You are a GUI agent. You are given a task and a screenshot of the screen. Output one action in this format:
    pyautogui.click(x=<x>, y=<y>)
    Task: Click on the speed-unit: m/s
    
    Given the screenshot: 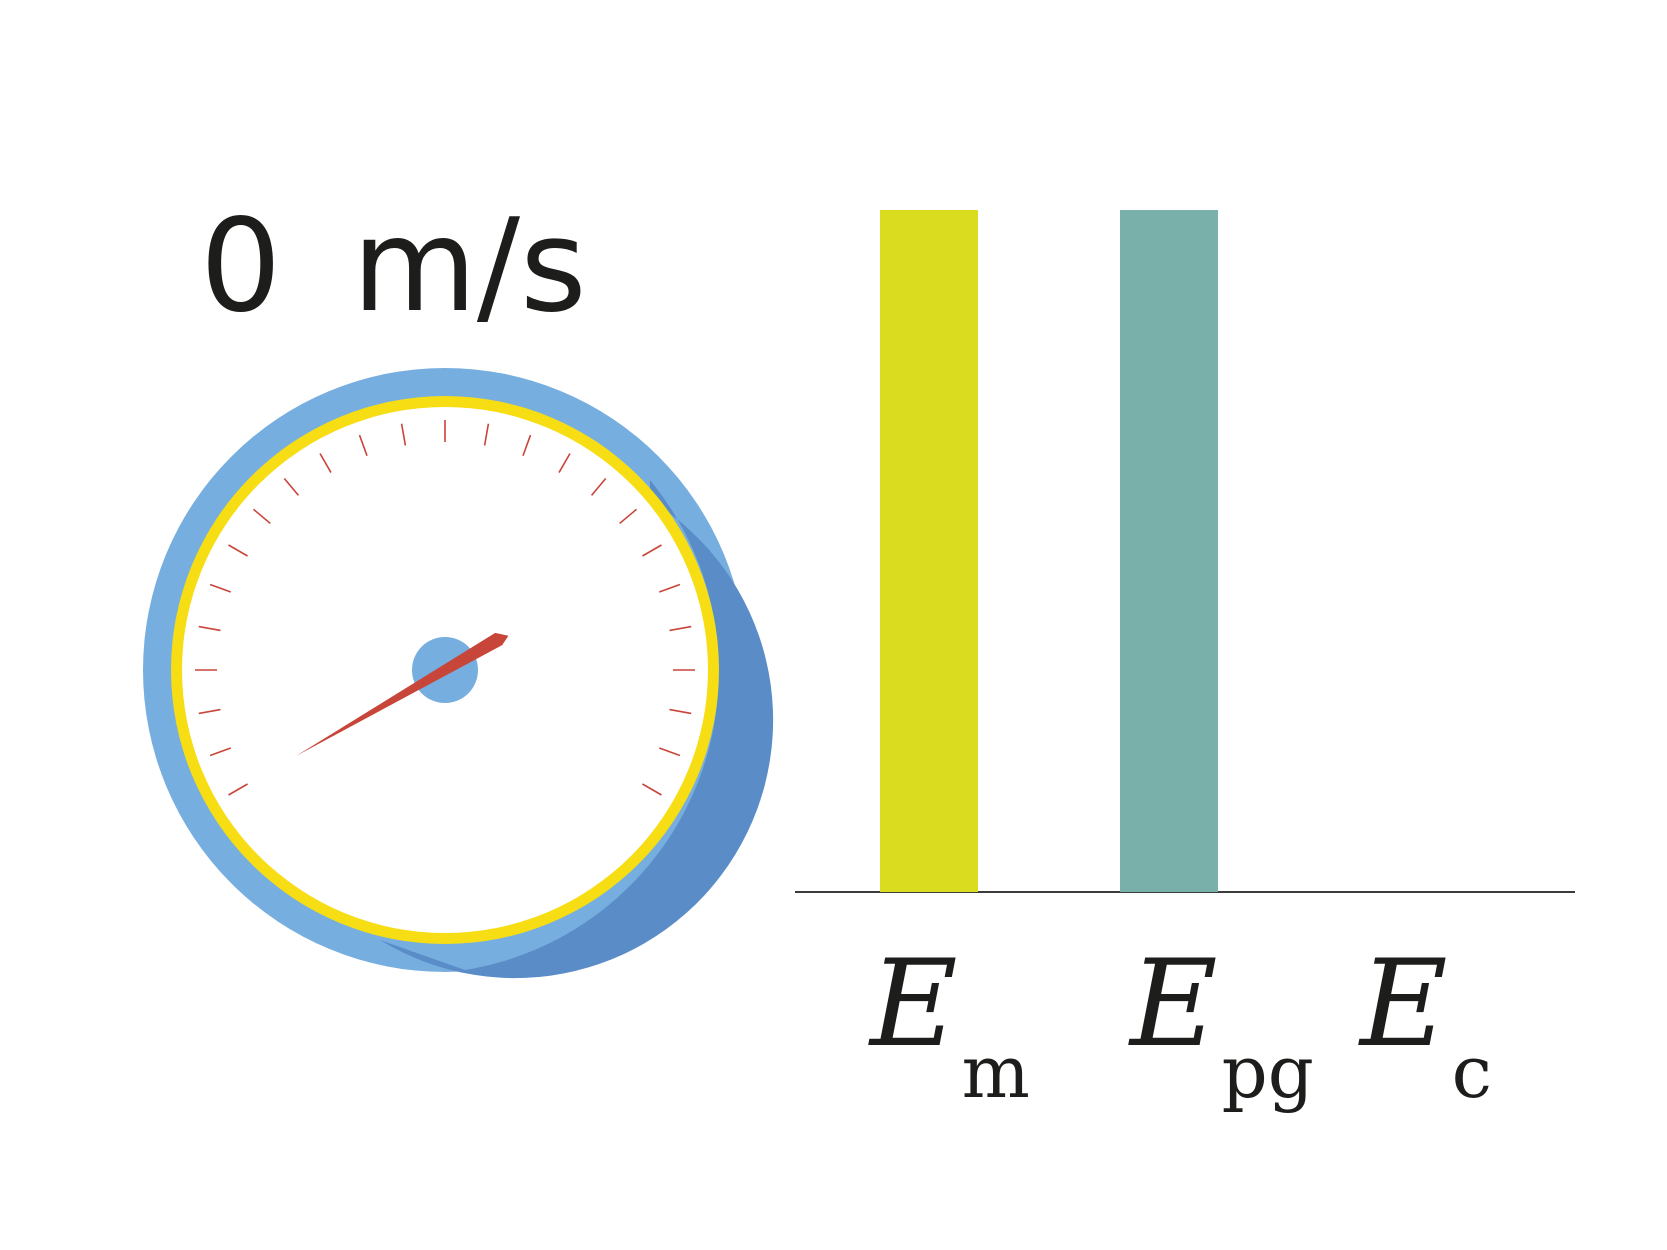 What is the action you would take?
    pyautogui.click(x=469, y=266)
    